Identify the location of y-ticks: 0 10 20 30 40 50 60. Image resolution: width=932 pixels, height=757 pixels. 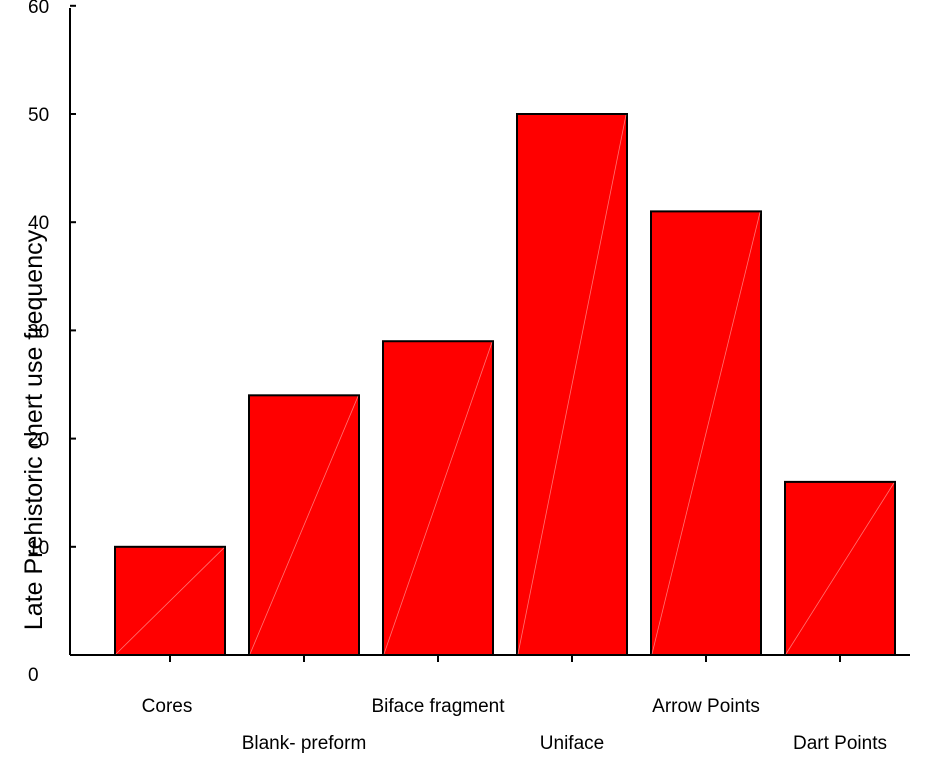
(52, 343).